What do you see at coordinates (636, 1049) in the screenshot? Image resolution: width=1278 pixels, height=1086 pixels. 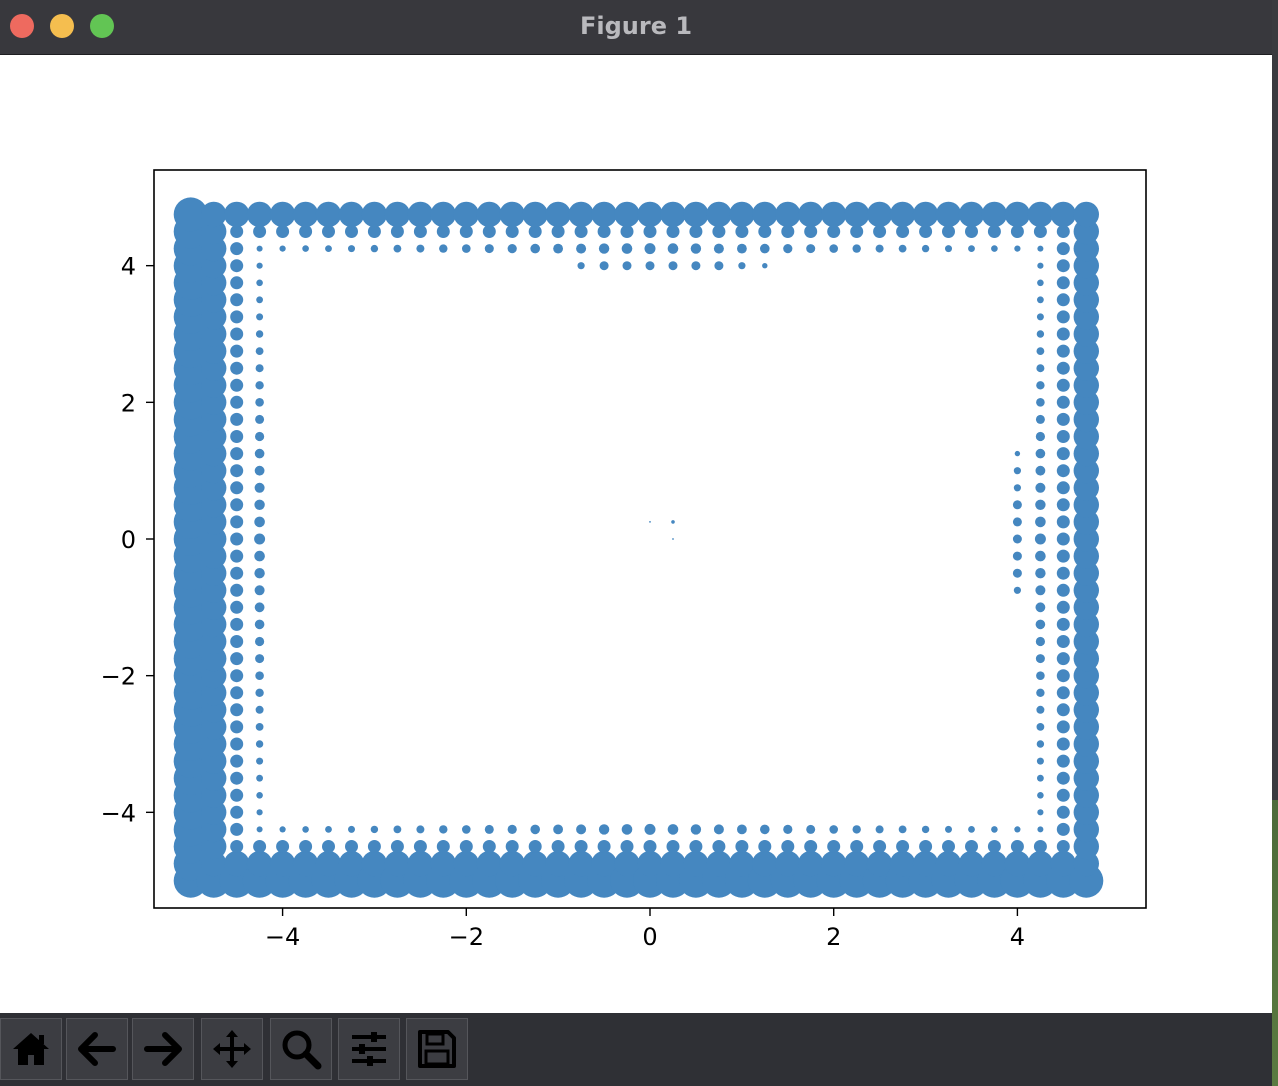 I see `navigation-toolbar` at bounding box center [636, 1049].